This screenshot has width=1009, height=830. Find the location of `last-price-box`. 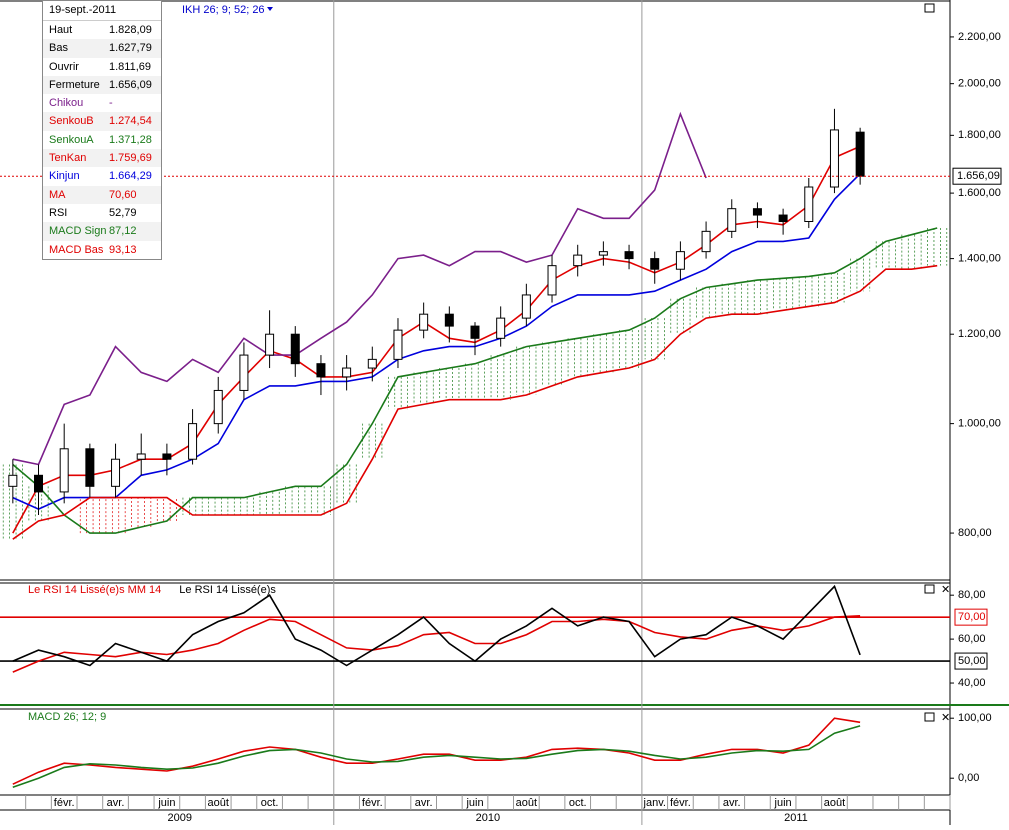

last-price-box is located at coordinates (977, 176).